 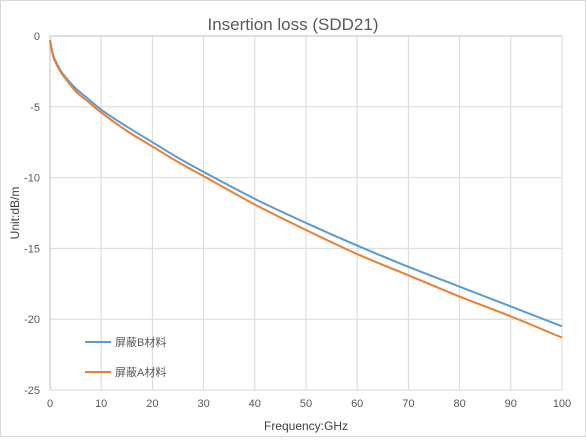 What do you see at coordinates (511, 404) in the screenshot?
I see `x-tick-label: 90` at bounding box center [511, 404].